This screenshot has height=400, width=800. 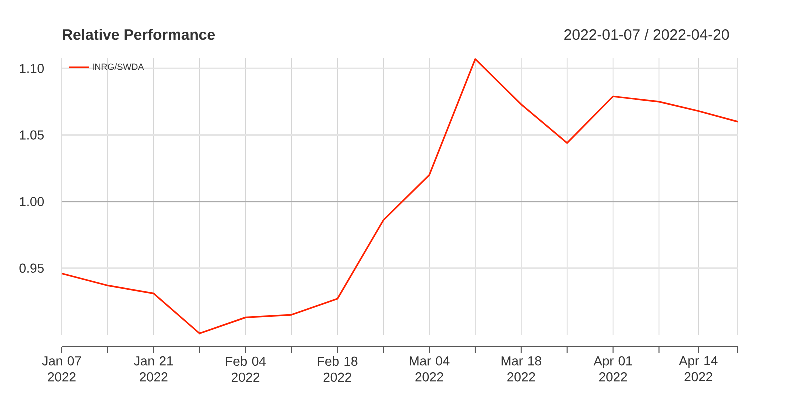 I want to click on x-tick-label: Apr 01 2022, so click(x=613, y=369).